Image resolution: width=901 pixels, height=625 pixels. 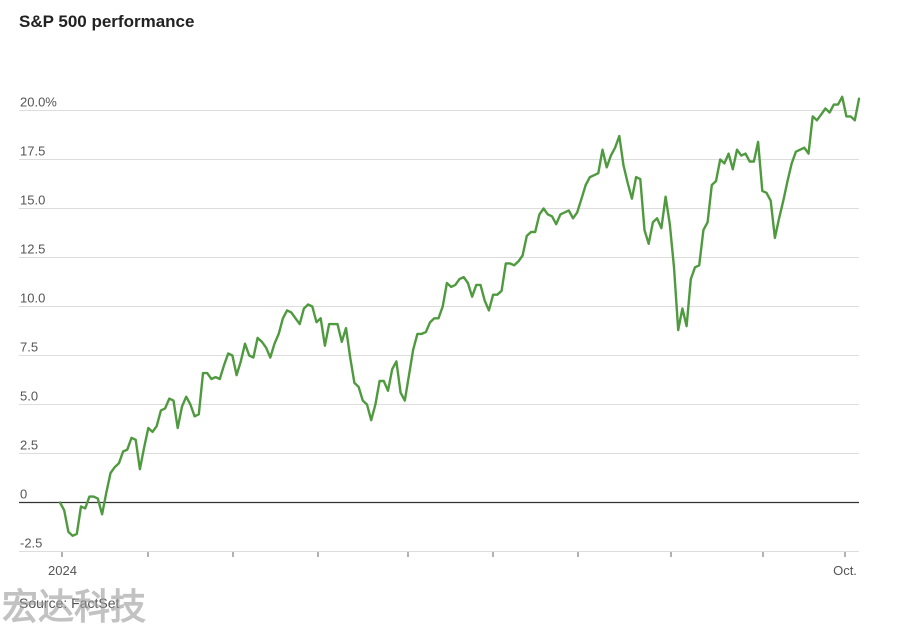 What do you see at coordinates (32, 200) in the screenshot?
I see `y-tick-label: 15.0` at bounding box center [32, 200].